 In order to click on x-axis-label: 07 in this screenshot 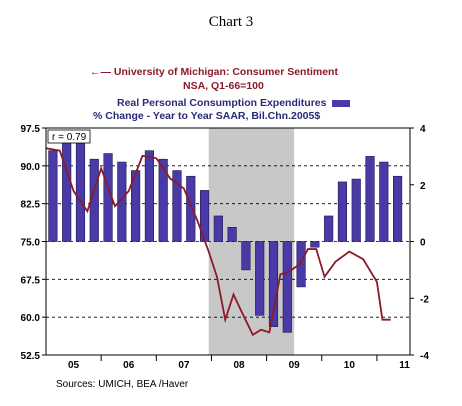, I will do `click(184, 365)`.